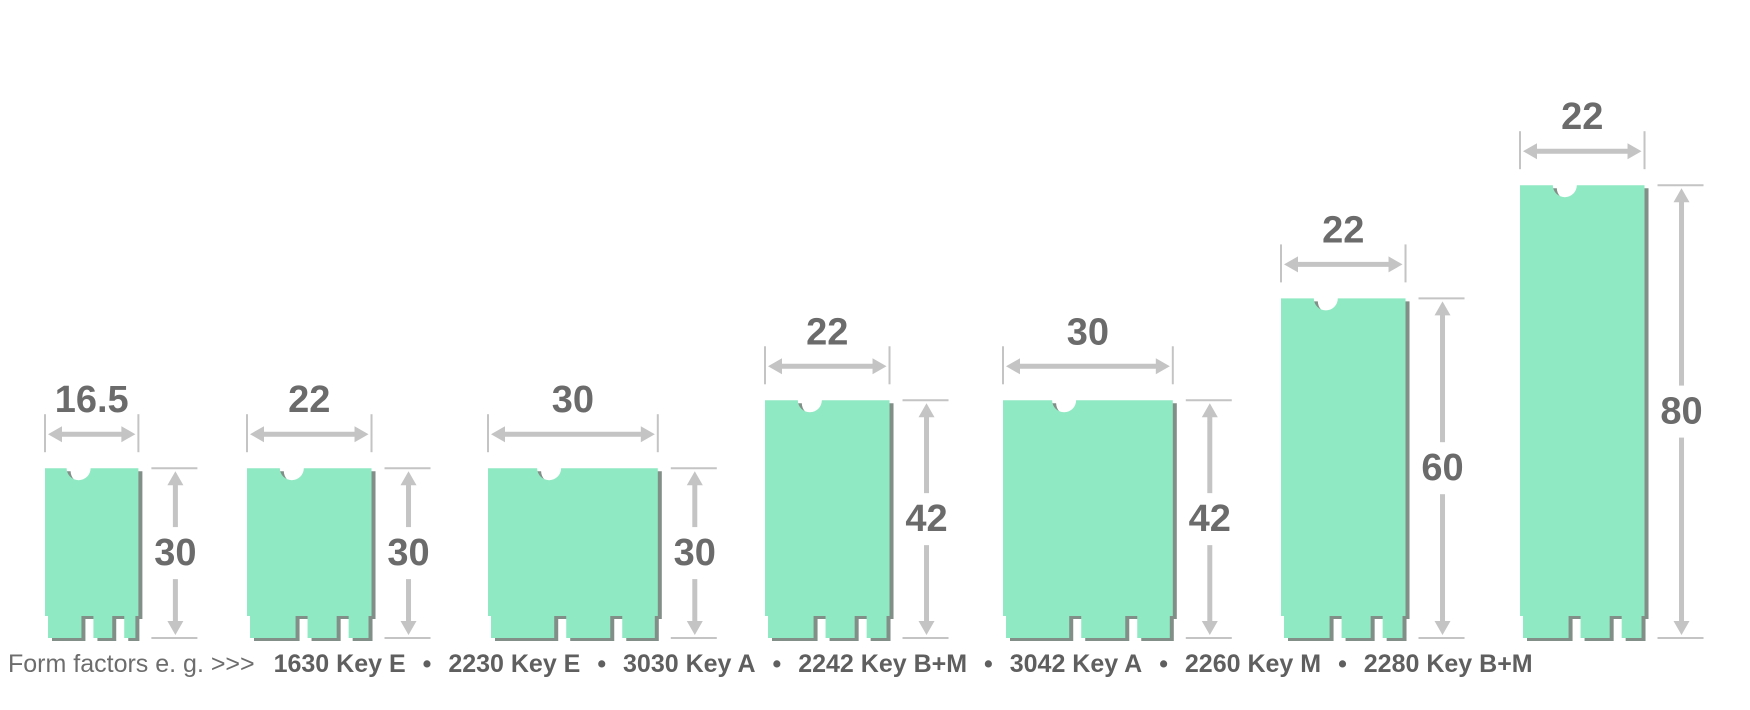  Describe the element at coordinates (1076, 664) in the screenshot. I see `form-factor-3042: 3042 Key A` at that location.